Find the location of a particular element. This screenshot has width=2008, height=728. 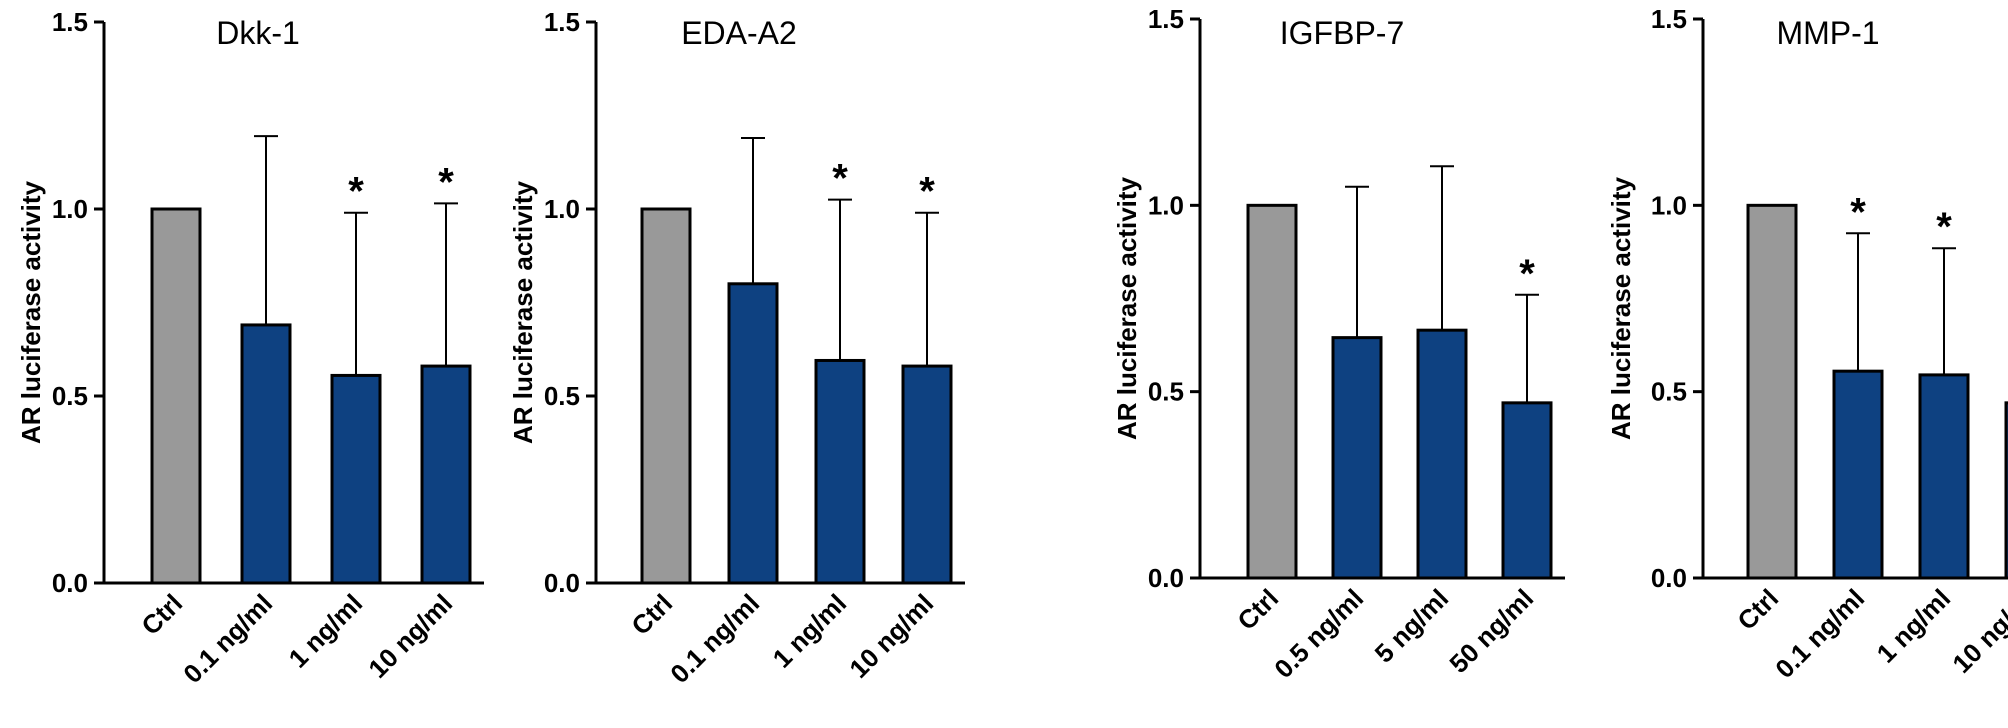

category-label: 5 ng/ml is located at coordinates (1412, 626).